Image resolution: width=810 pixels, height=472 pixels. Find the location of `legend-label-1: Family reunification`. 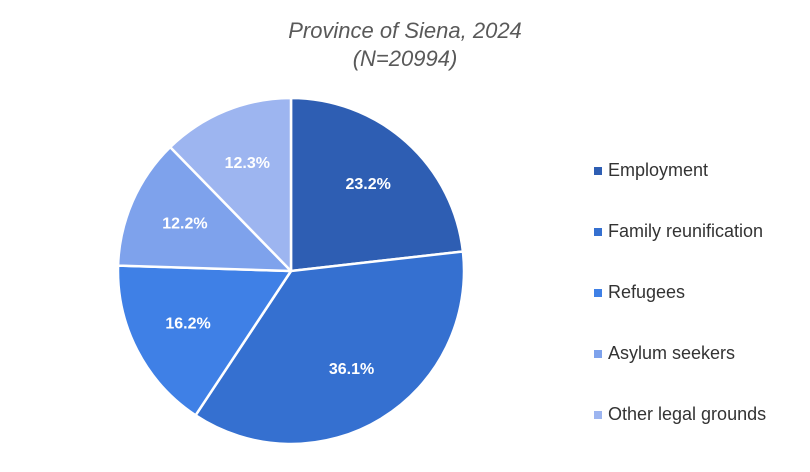

legend-label-1: Family reunification is located at coordinates (686, 231).